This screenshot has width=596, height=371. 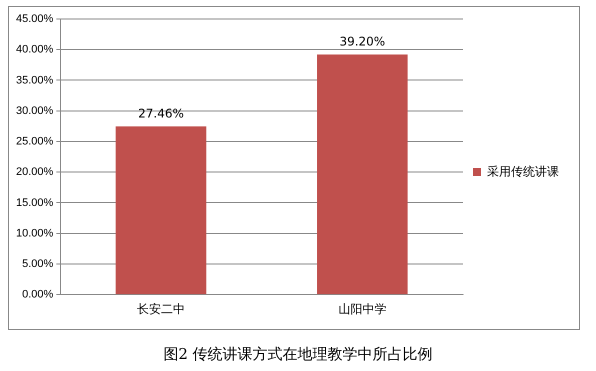 I want to click on y-tick-label: 35.00%, so click(x=35, y=80).